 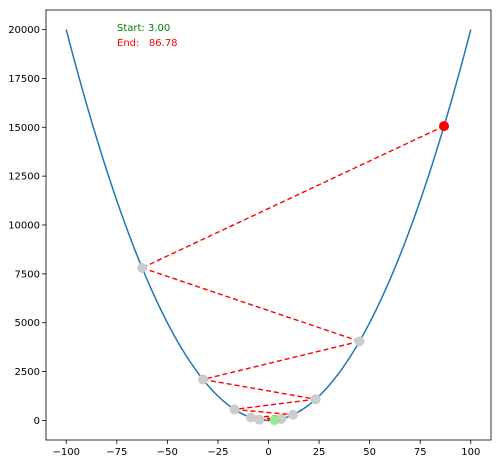 I want to click on x-axis-ticks: −100 −75 −50 −25 0 25 50 75 100, so click(x=266, y=449).